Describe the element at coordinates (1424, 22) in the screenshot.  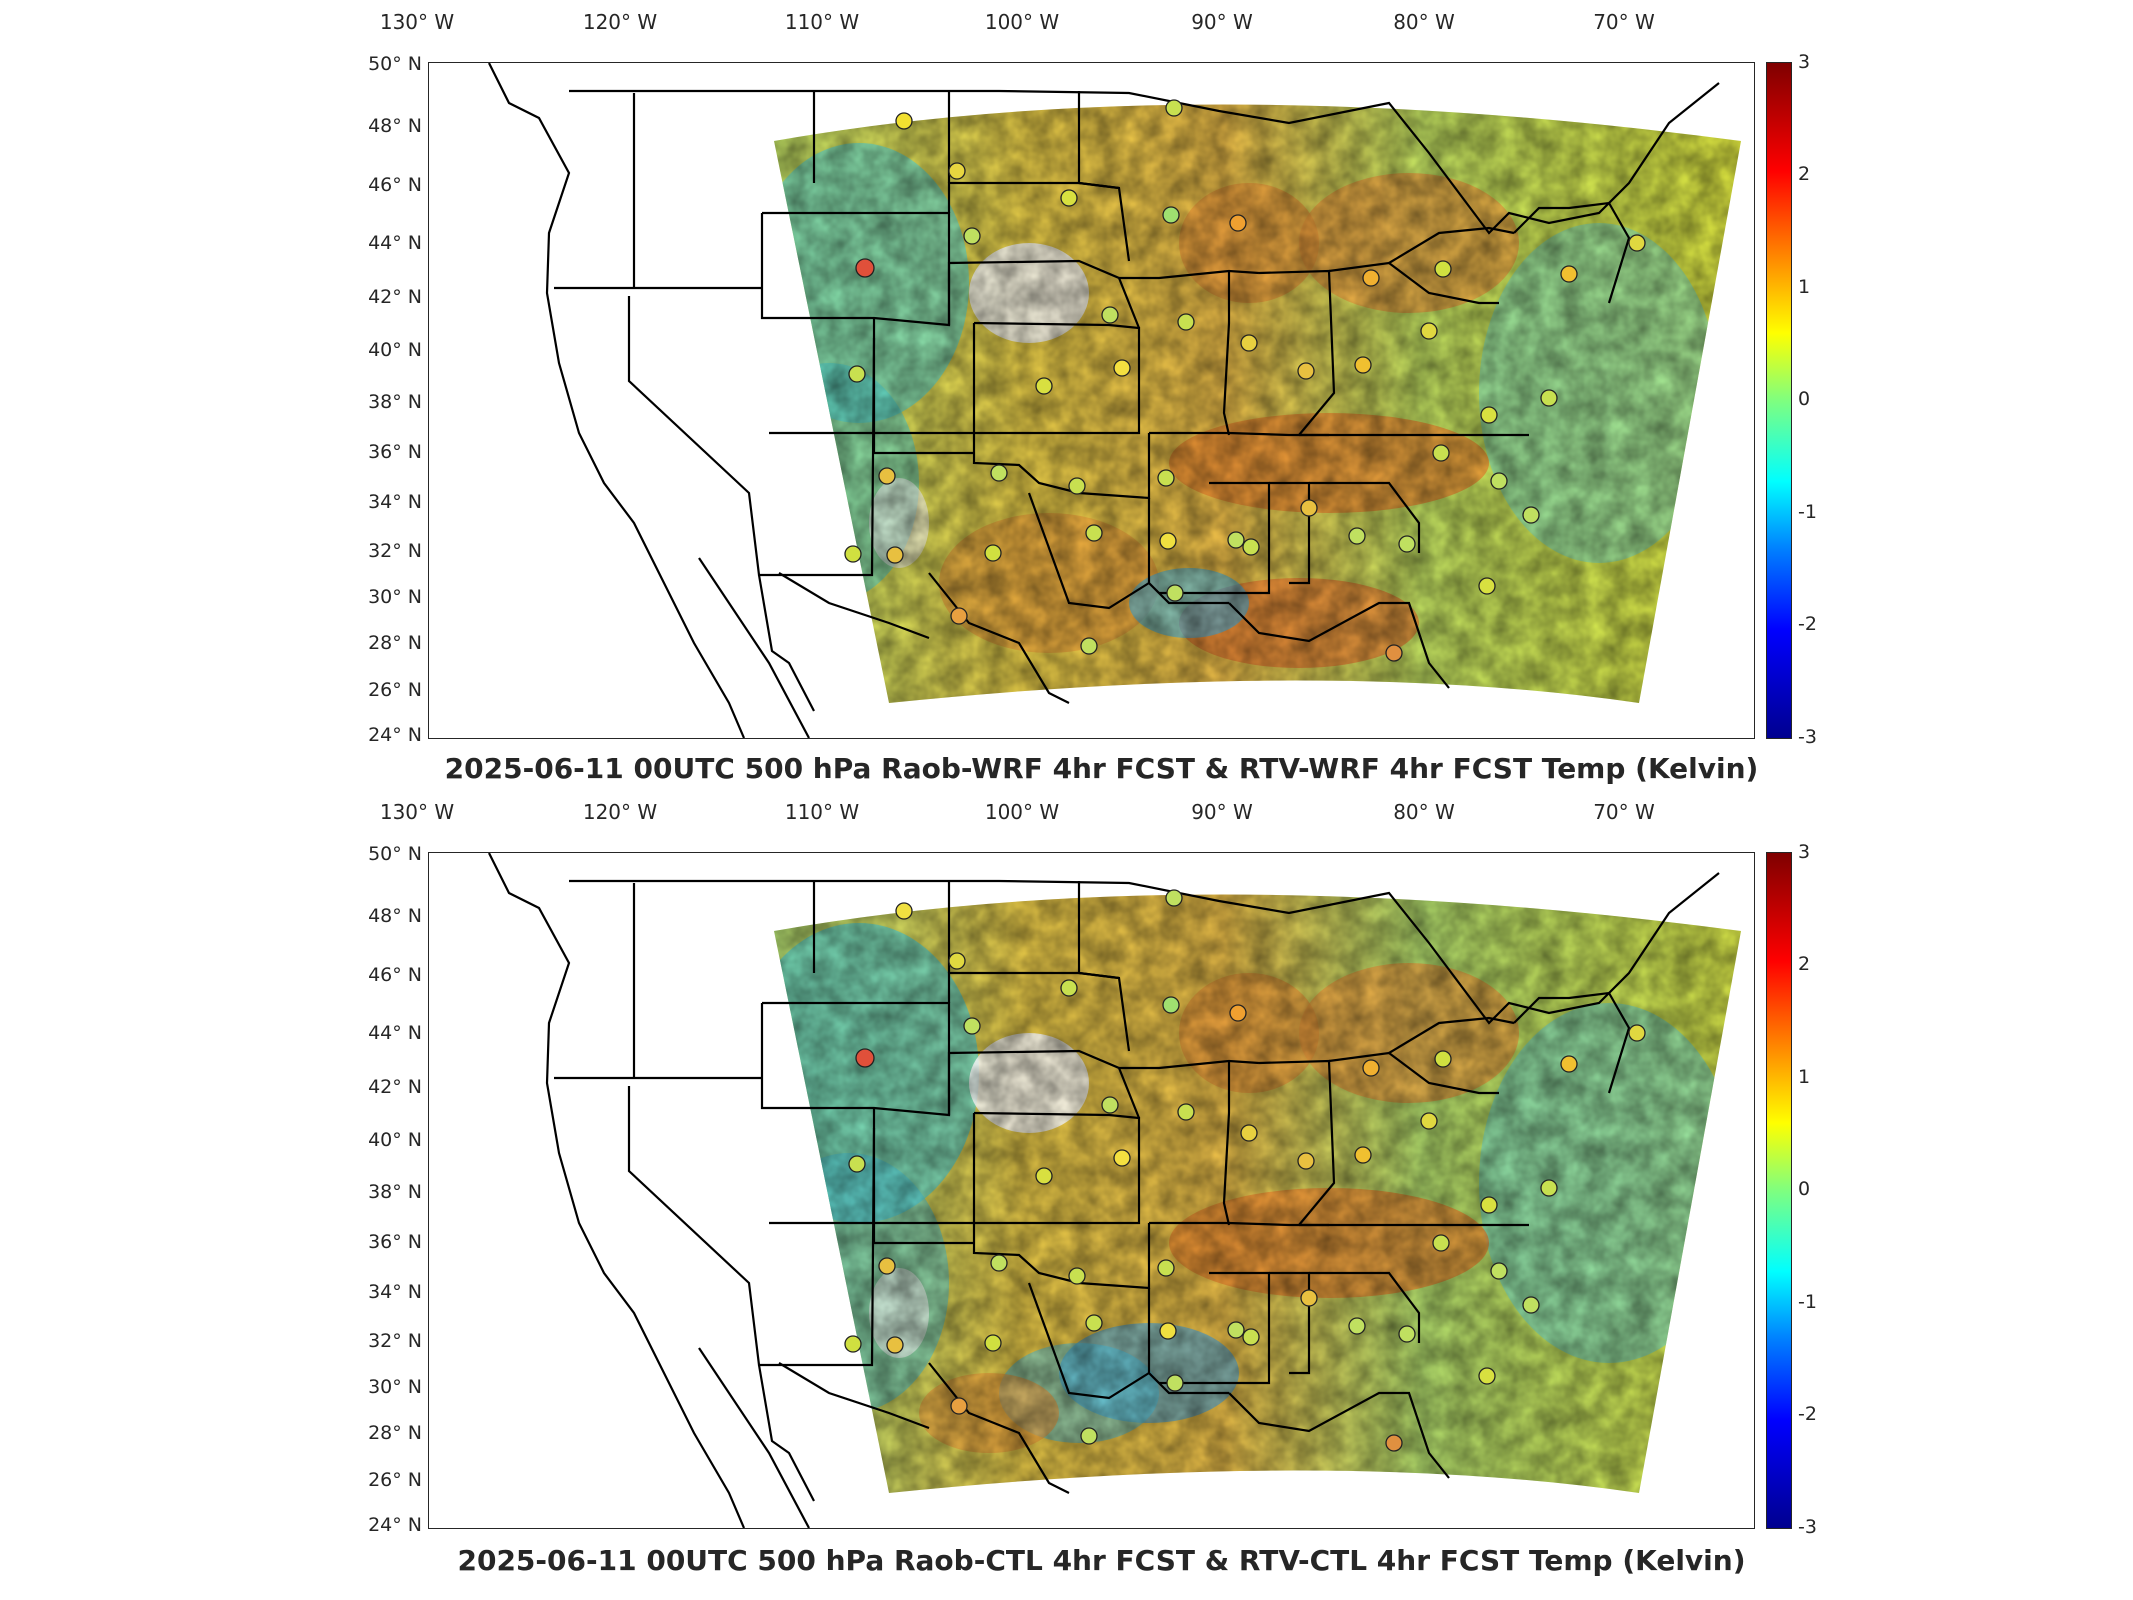
I see `lon-label: 80° W` at that location.